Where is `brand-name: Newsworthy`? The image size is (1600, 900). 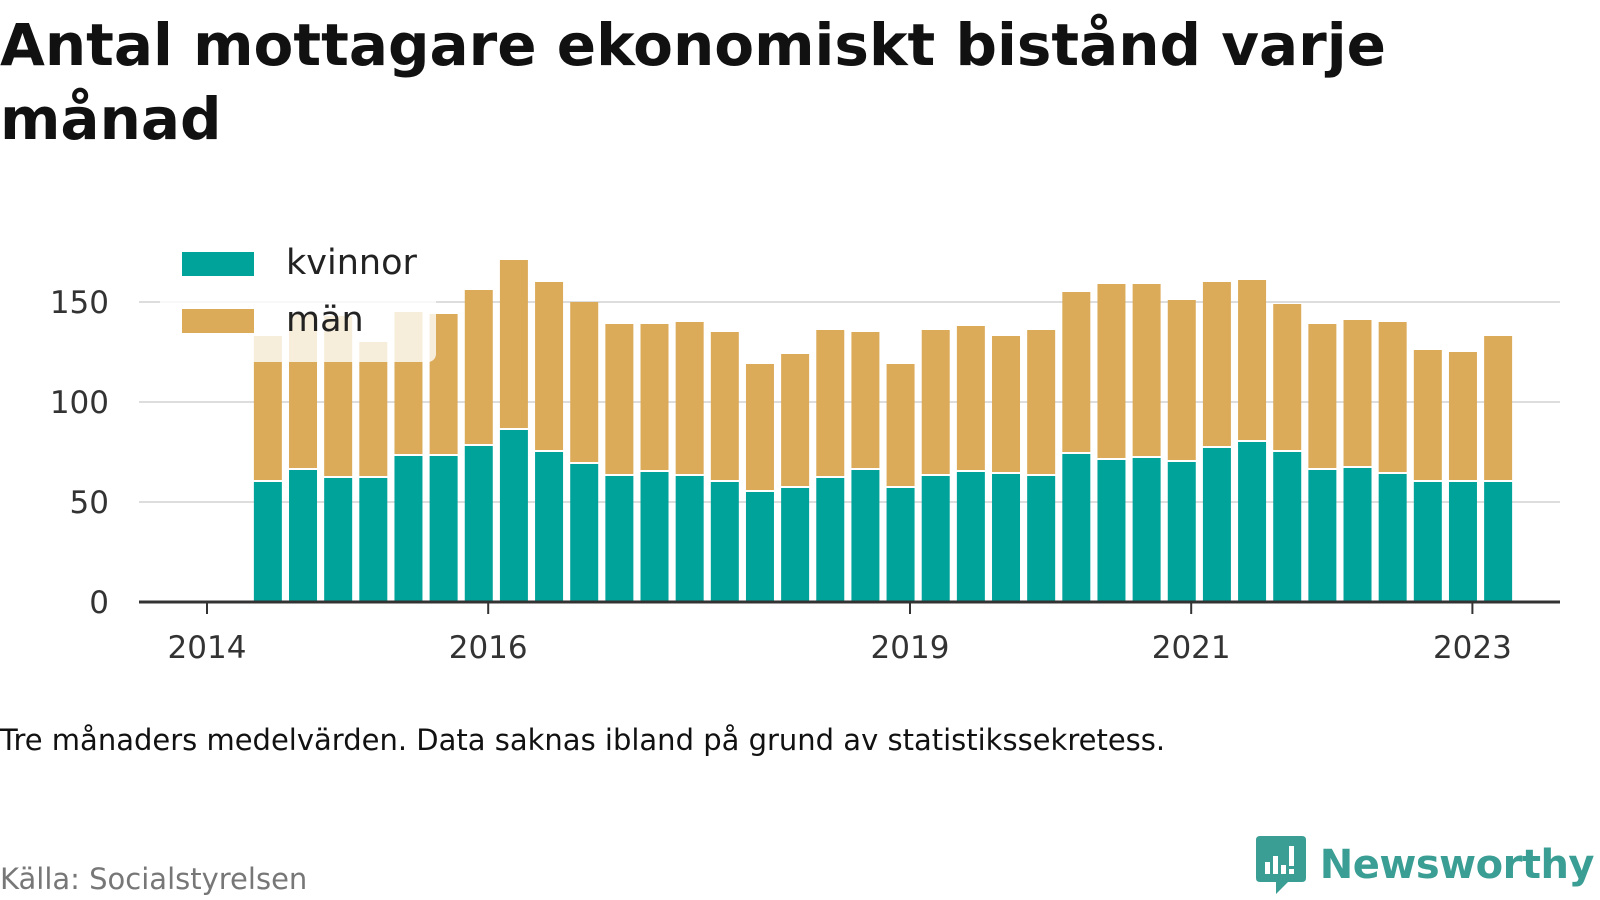
brand-name: Newsworthy is located at coordinates (1457, 865).